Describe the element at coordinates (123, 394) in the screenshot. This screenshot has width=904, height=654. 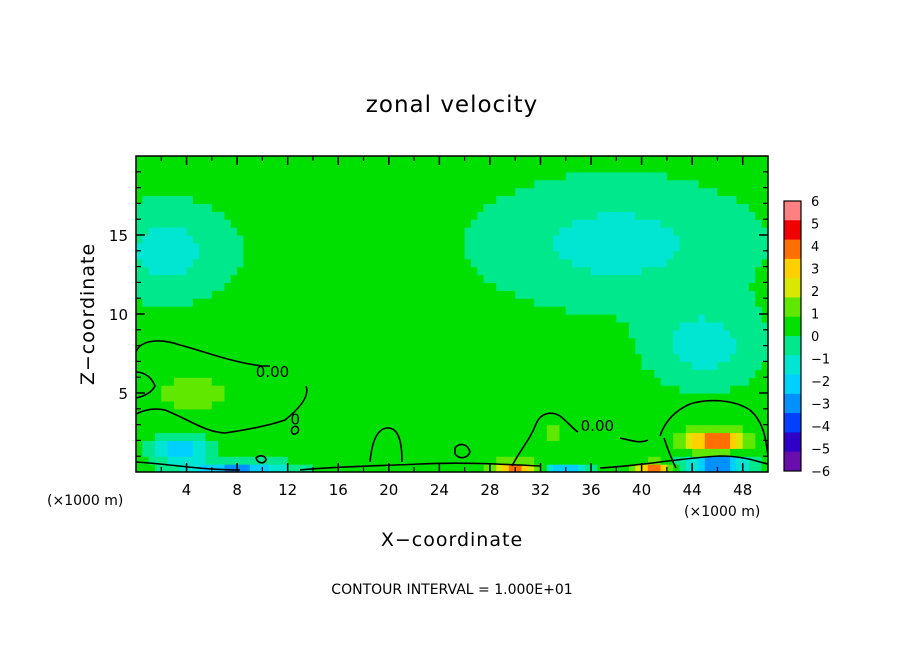
I see `y-tick-label: 5` at that location.